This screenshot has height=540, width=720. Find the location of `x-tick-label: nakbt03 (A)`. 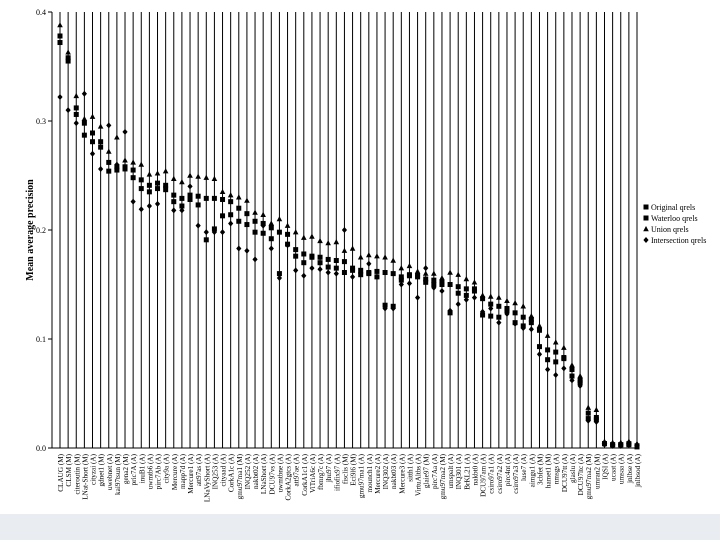

x-tick-label: nakbt03 (A) is located at coordinates (394, 471).